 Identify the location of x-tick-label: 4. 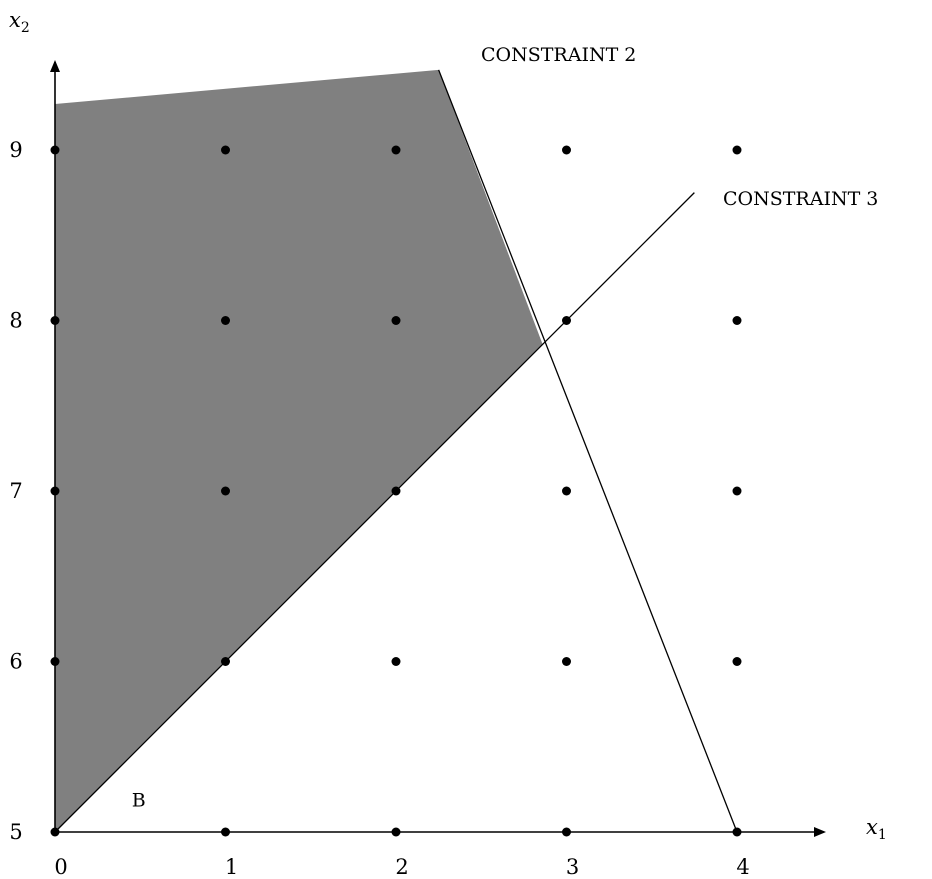
(742, 867).